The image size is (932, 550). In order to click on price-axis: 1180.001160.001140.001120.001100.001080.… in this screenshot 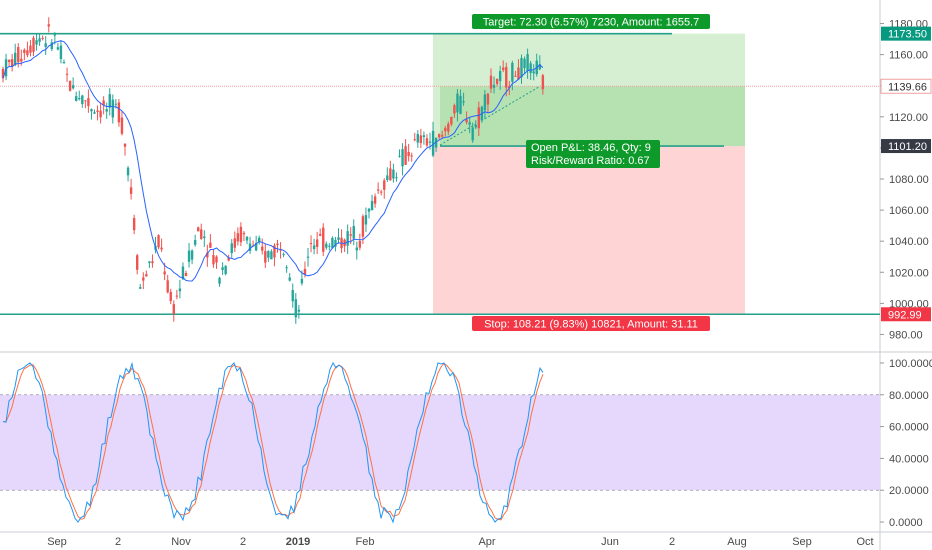, I will do `click(906, 180)`.